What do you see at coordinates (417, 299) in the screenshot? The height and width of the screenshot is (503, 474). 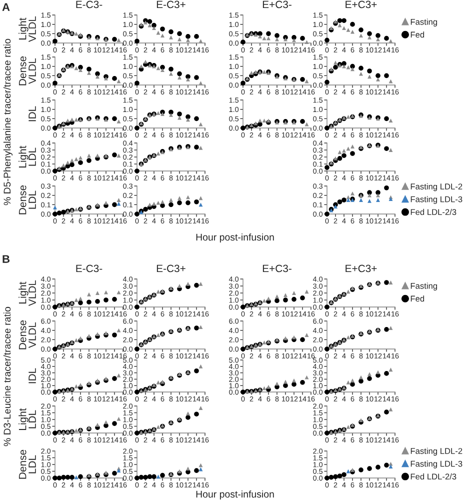 I see `text: Fed` at bounding box center [417, 299].